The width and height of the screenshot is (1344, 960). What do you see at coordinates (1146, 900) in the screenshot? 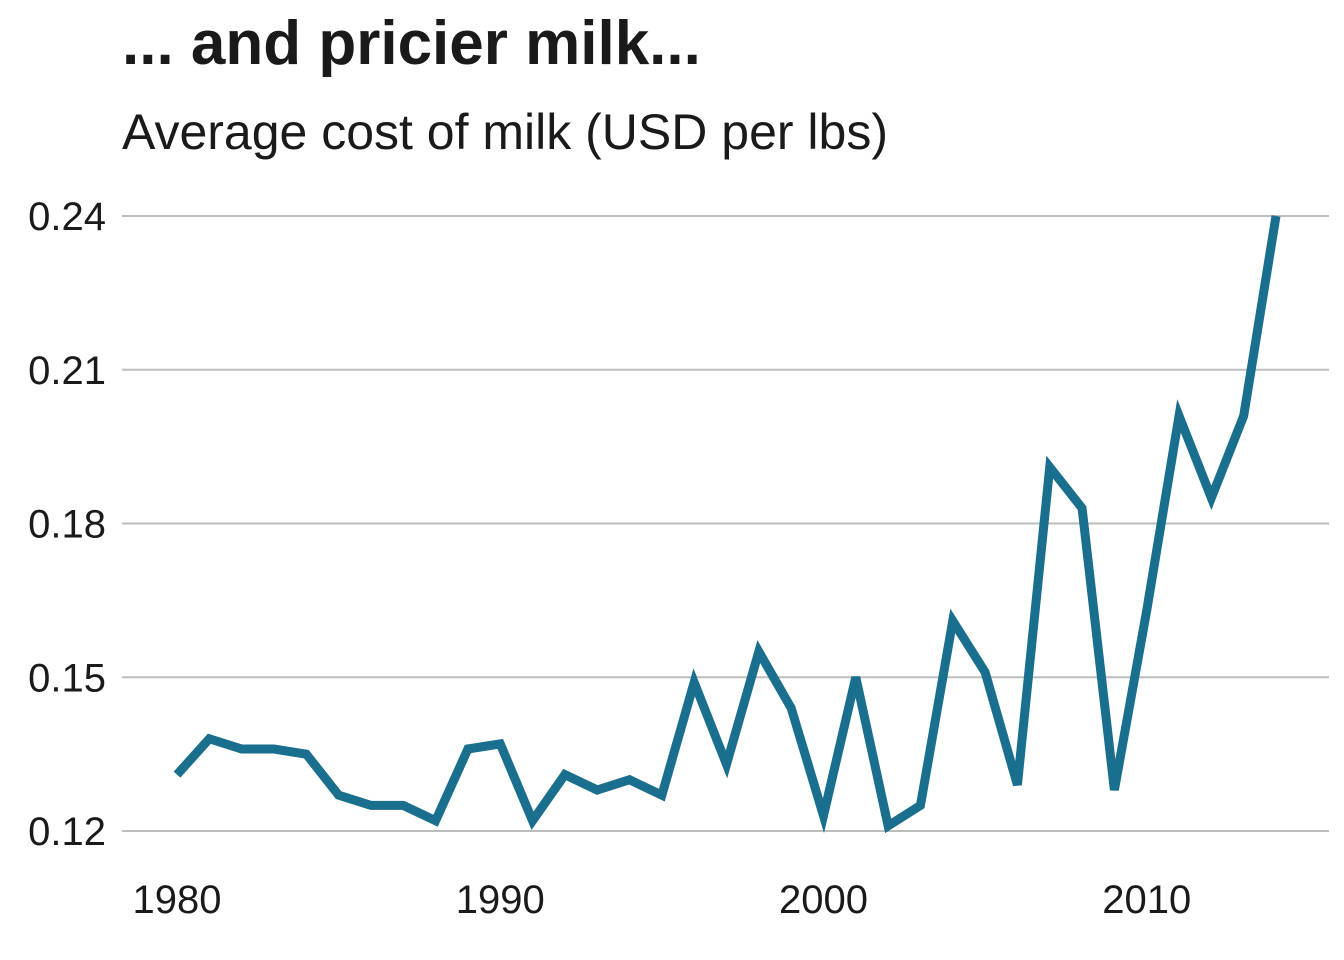
I see `x-tick-label: 2010` at bounding box center [1146, 900].